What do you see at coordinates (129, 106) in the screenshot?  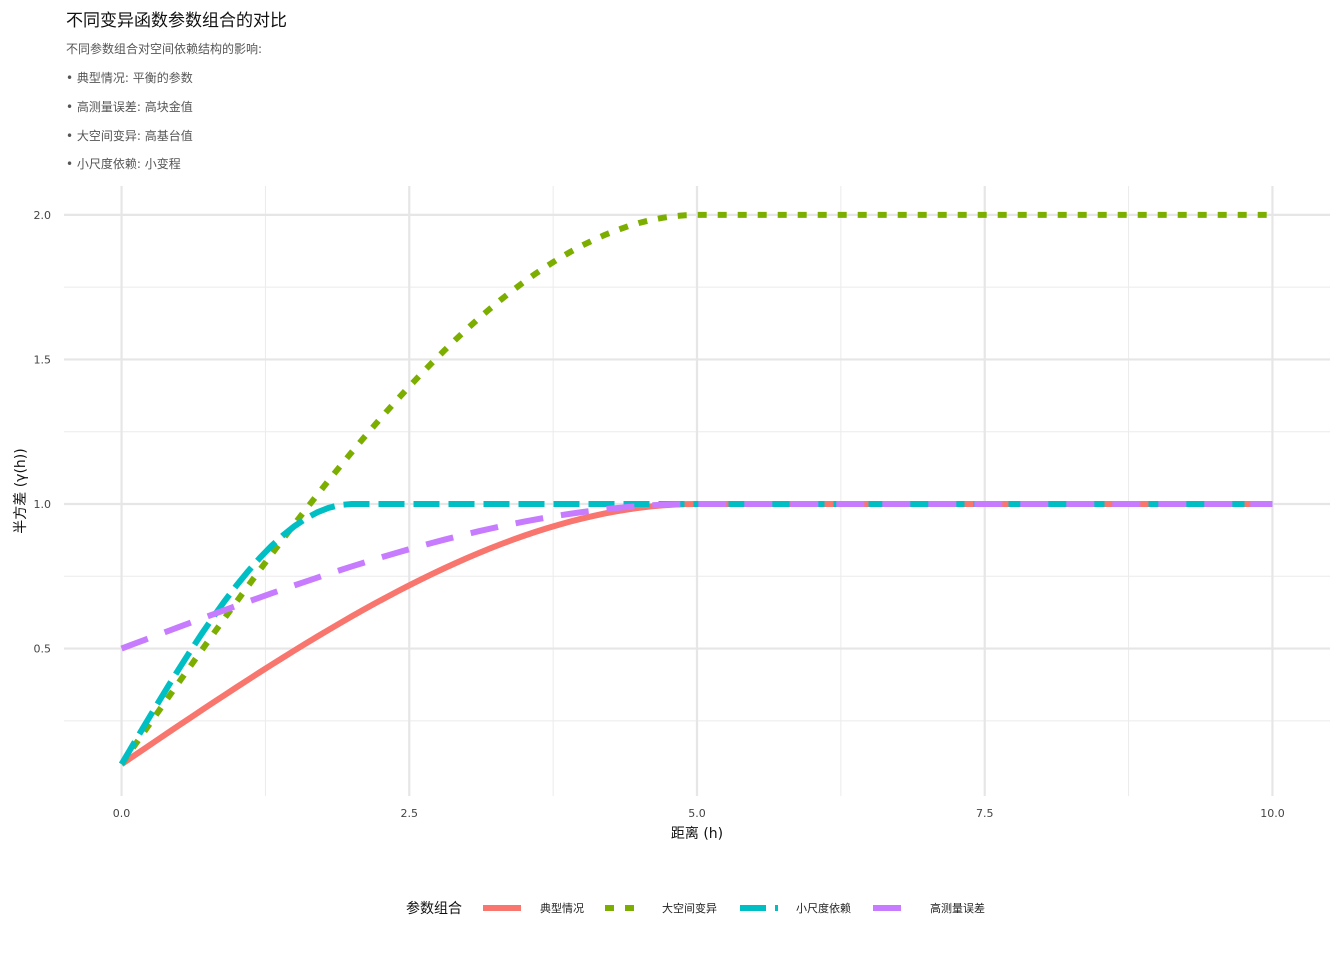 I see `subtitle-line: • 高测量误差: 高块金值` at bounding box center [129, 106].